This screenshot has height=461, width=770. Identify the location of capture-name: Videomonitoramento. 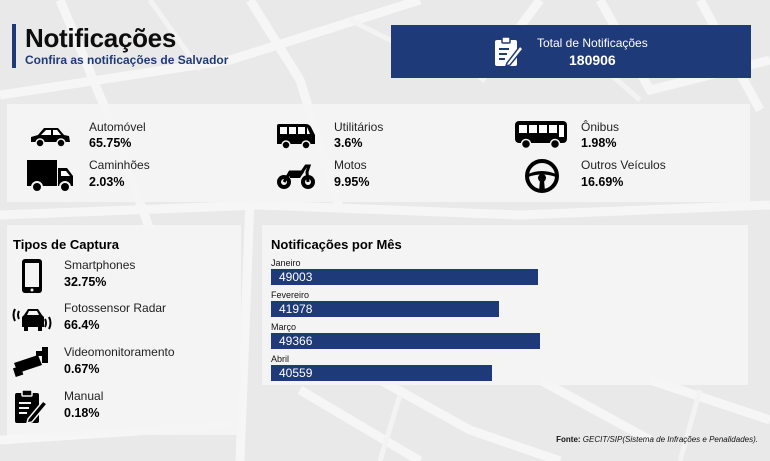
(119, 352).